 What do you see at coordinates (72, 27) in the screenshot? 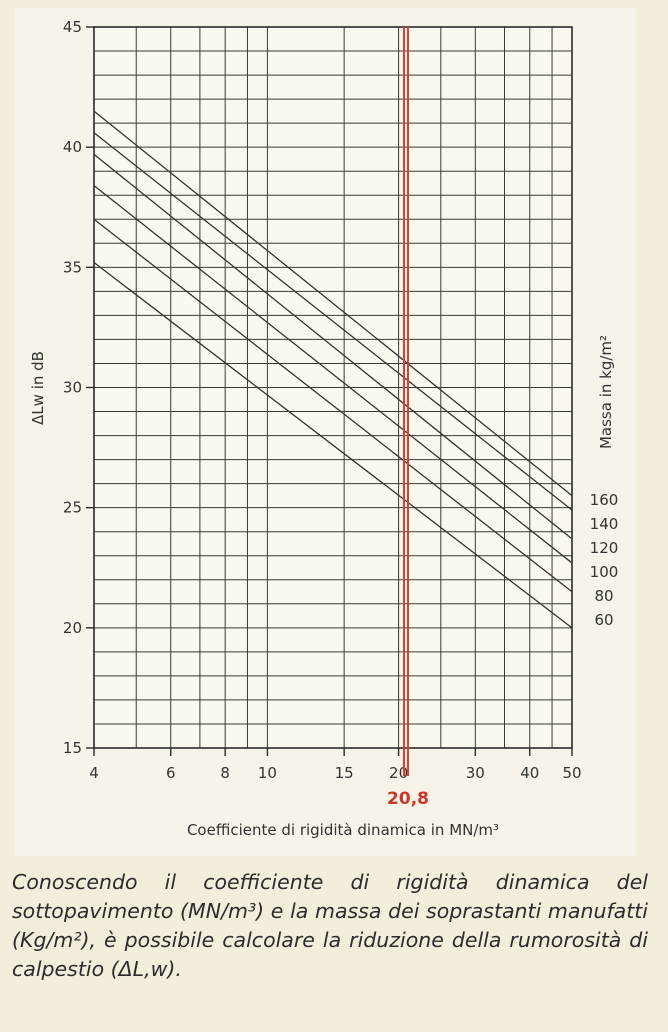
I see `y-tick-label: 45` at bounding box center [72, 27].